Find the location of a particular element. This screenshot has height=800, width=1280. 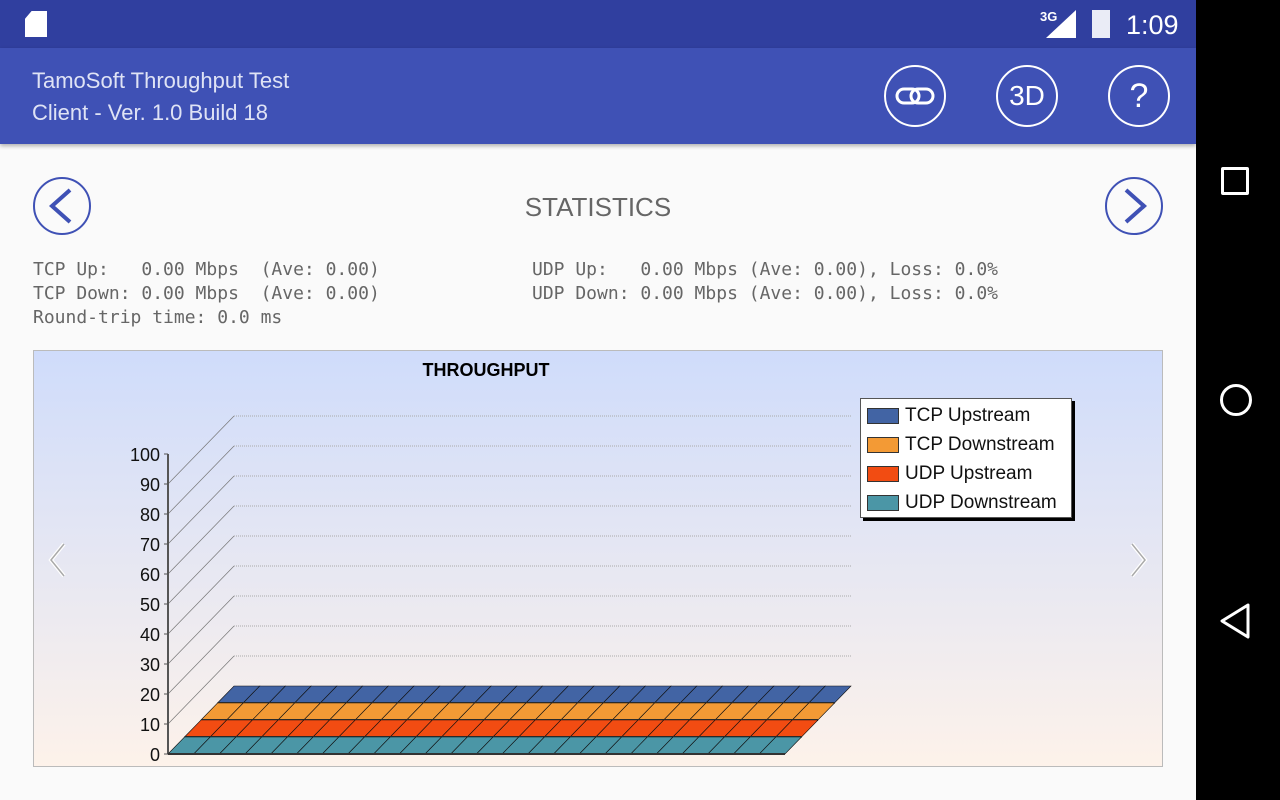

battery-charging-icon is located at coordinates (1101, 24).